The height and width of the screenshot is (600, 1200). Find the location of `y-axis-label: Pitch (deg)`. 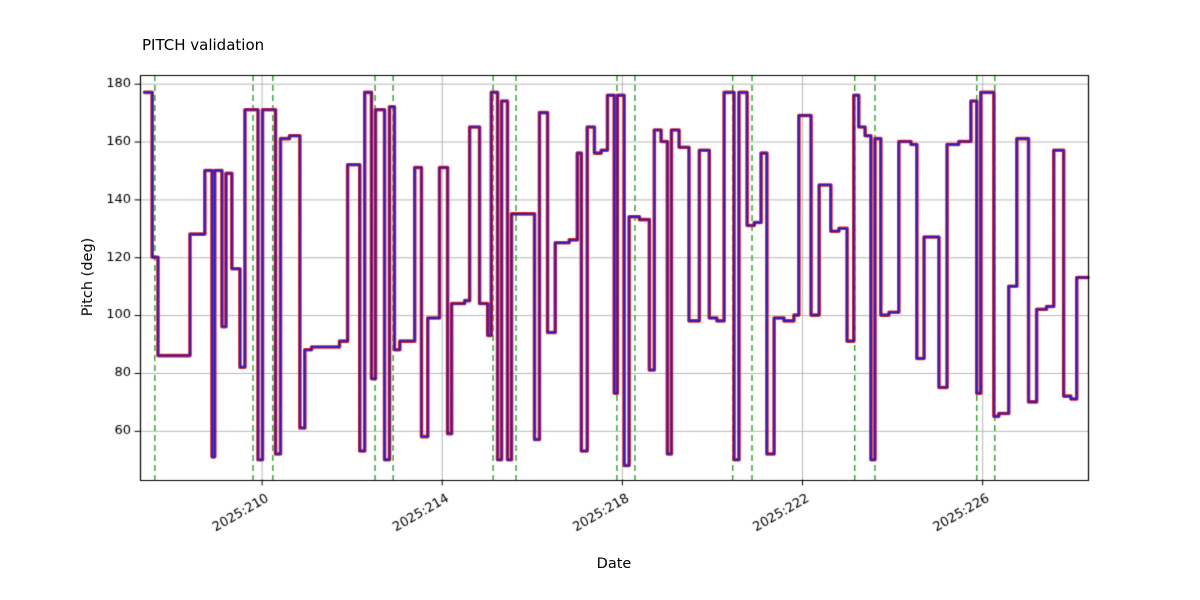

y-axis-label: Pitch (deg) is located at coordinates (88, 277).